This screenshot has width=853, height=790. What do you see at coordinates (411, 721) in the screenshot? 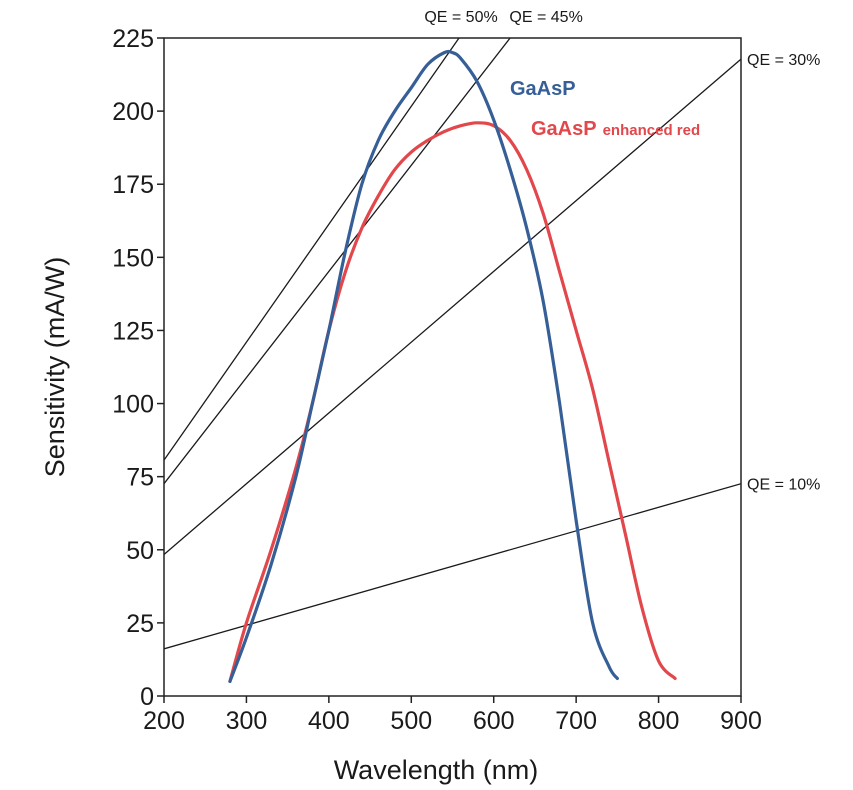
I see `x-tick-label: 500` at bounding box center [411, 721].